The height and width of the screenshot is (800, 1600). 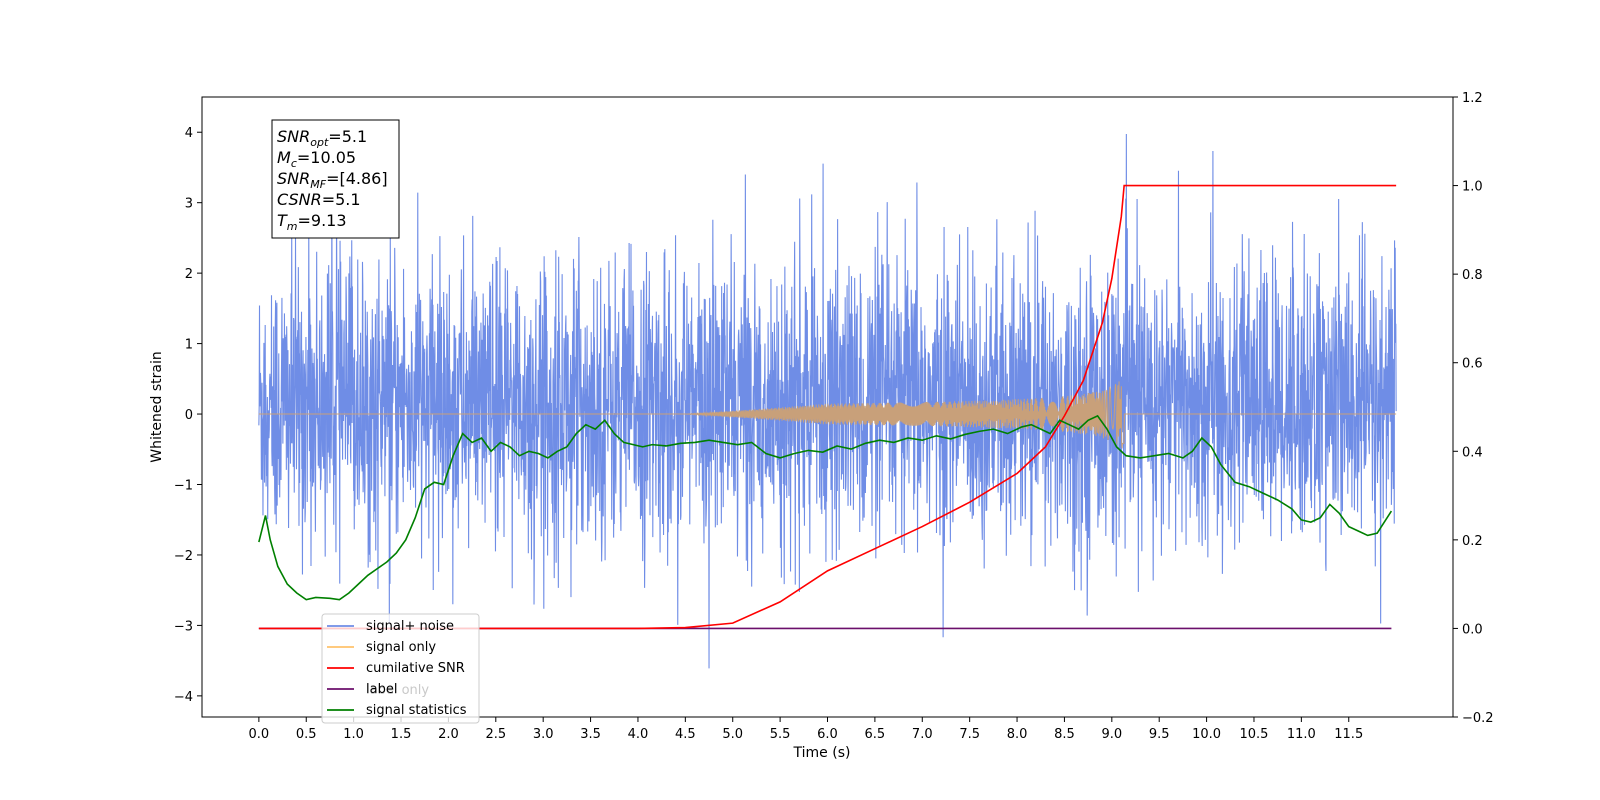 What do you see at coordinates (319, 199) in the screenshot?
I see `stats-line: CSNR=5.1` at bounding box center [319, 199].